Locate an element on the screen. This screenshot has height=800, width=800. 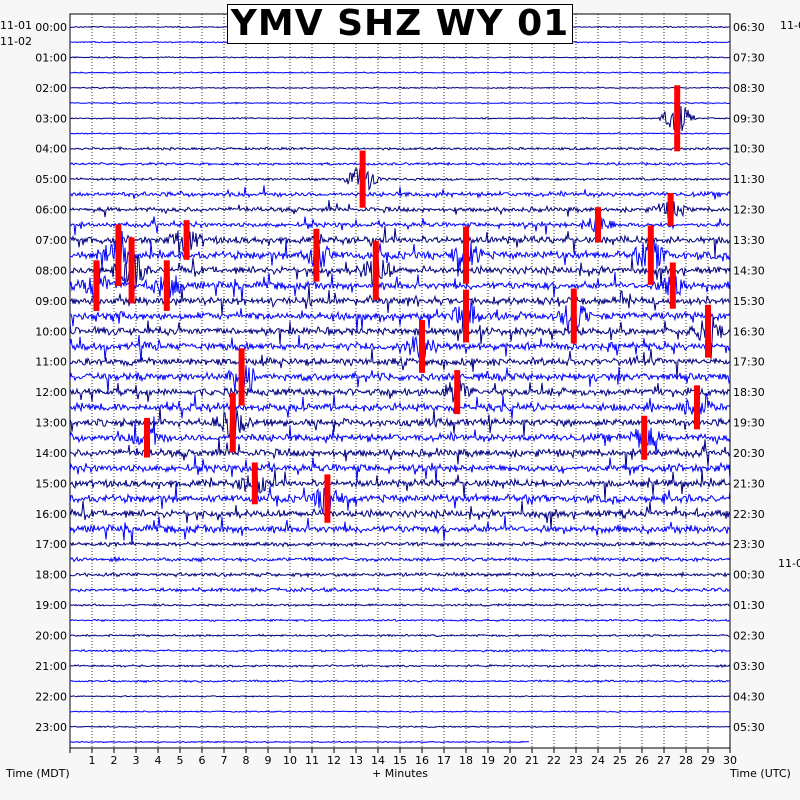
x-tick-label: 27 is located at coordinates (664, 760).